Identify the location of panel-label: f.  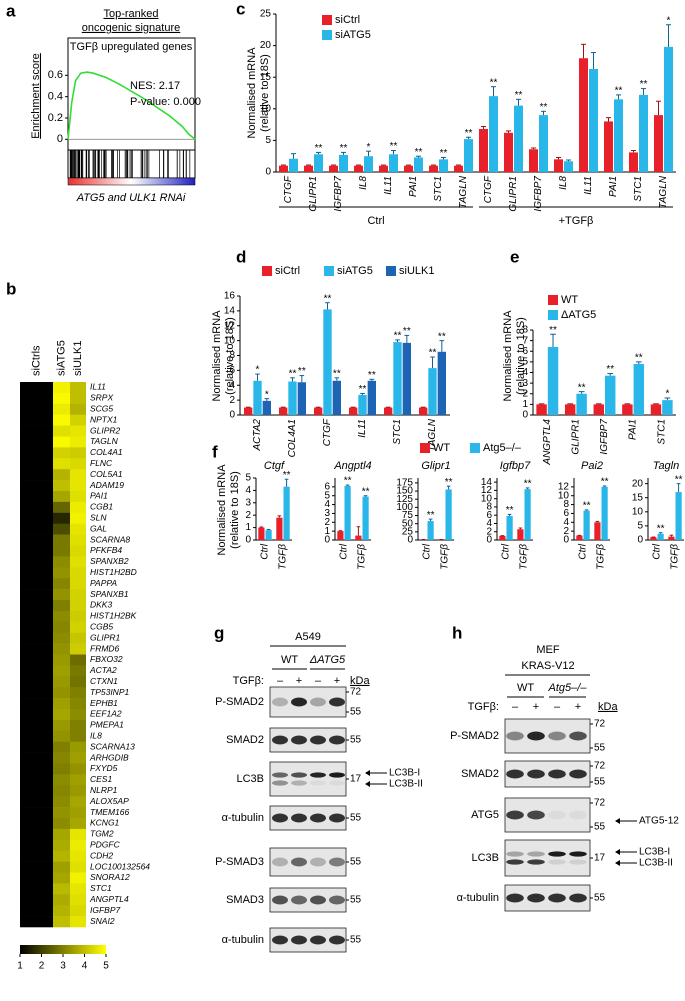
(215, 451).